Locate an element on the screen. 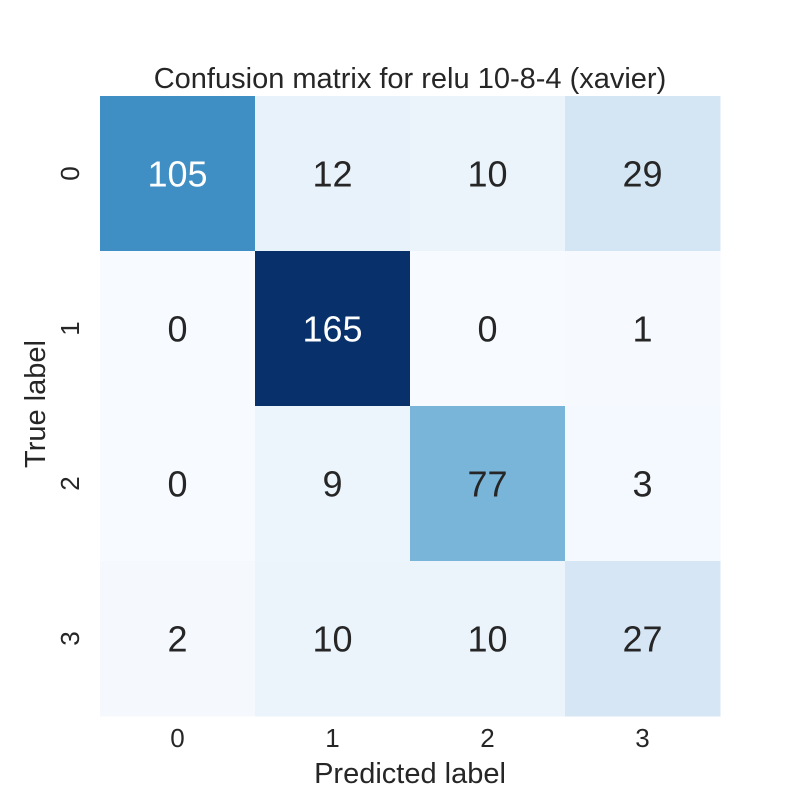 The width and height of the screenshot is (800, 800). y-tick-label: 1 is located at coordinates (70, 328).